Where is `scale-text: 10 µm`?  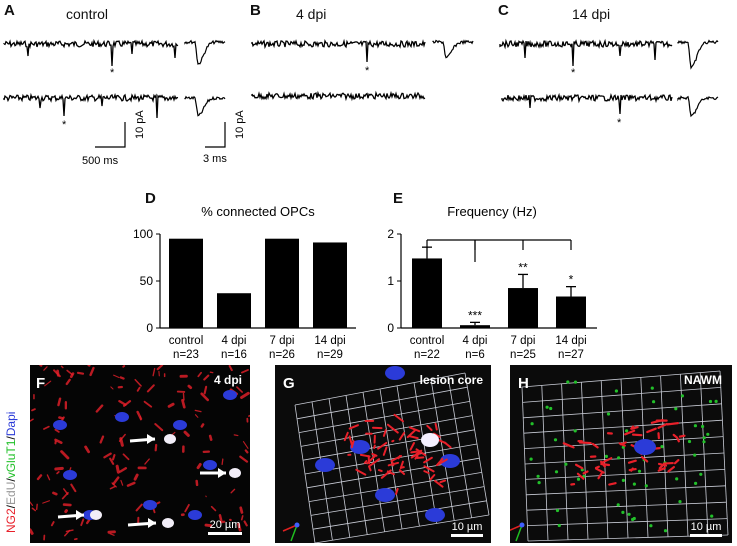
scale-text: 10 µm is located at coordinates (467, 527).